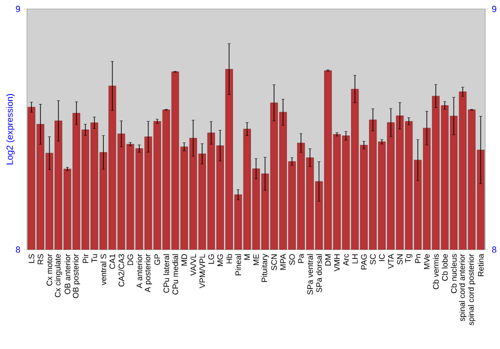 This screenshot has height=349, width=500. I want to click on y2-tick-label: 8, so click(494, 249).